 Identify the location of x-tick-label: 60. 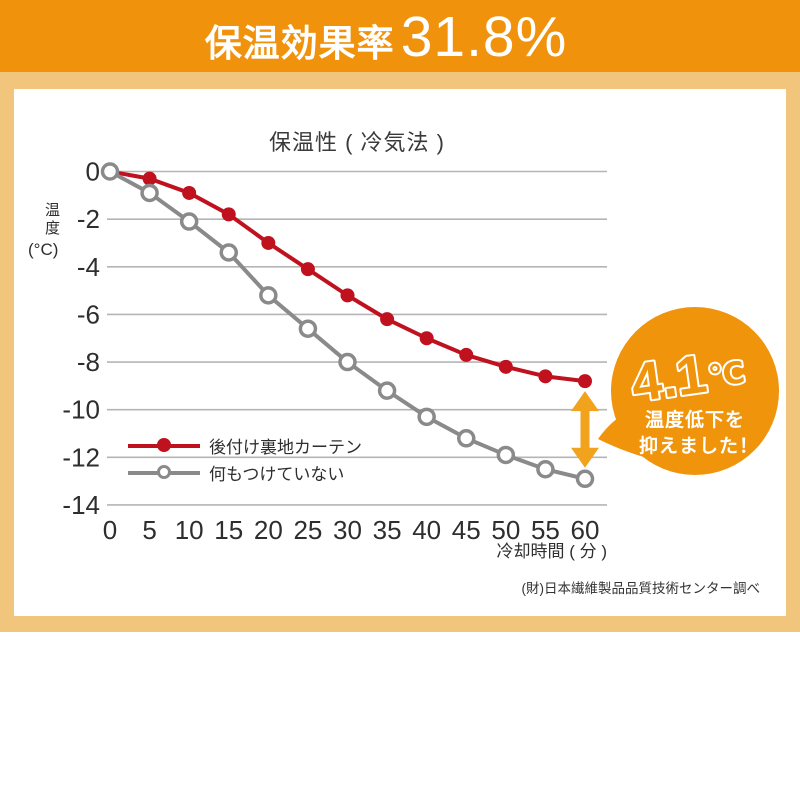
(585, 530).